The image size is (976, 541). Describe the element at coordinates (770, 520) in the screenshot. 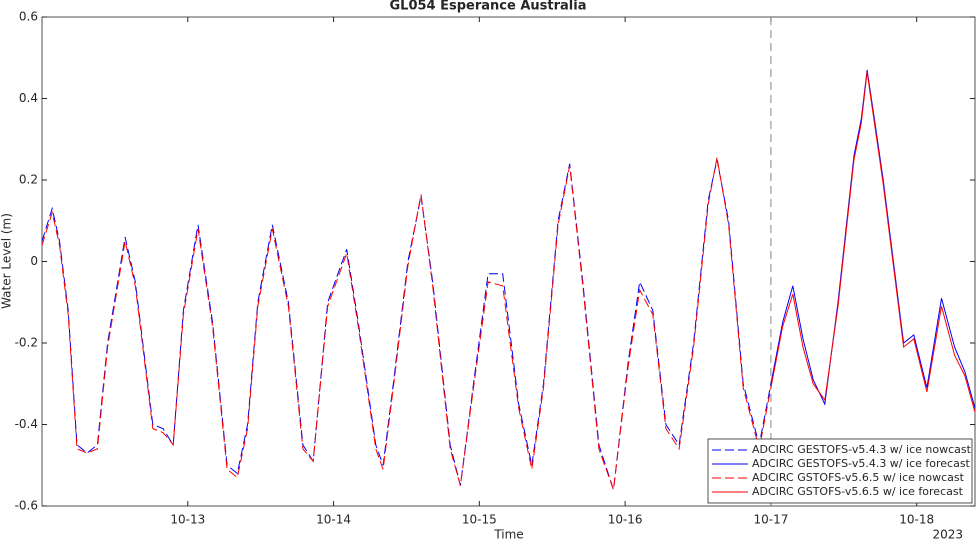

I see `x-tick-label: 10-17` at that location.